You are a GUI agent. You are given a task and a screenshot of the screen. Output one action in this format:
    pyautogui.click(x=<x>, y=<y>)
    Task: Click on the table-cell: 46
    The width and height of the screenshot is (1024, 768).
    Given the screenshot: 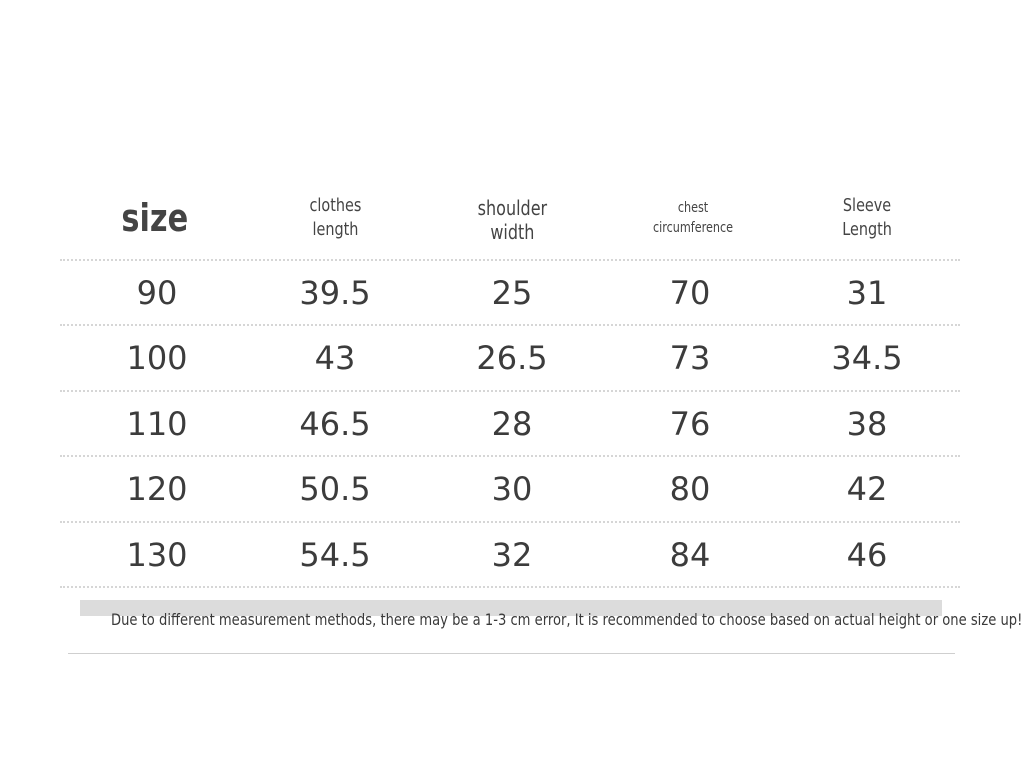 What is the action you would take?
    pyautogui.click(x=867, y=554)
    